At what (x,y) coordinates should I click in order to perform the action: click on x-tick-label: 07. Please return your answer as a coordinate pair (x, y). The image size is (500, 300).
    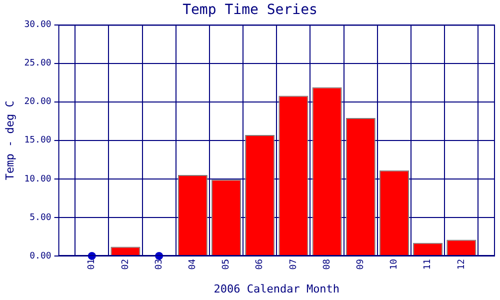
    Looking at the image, I should click on (293, 264).